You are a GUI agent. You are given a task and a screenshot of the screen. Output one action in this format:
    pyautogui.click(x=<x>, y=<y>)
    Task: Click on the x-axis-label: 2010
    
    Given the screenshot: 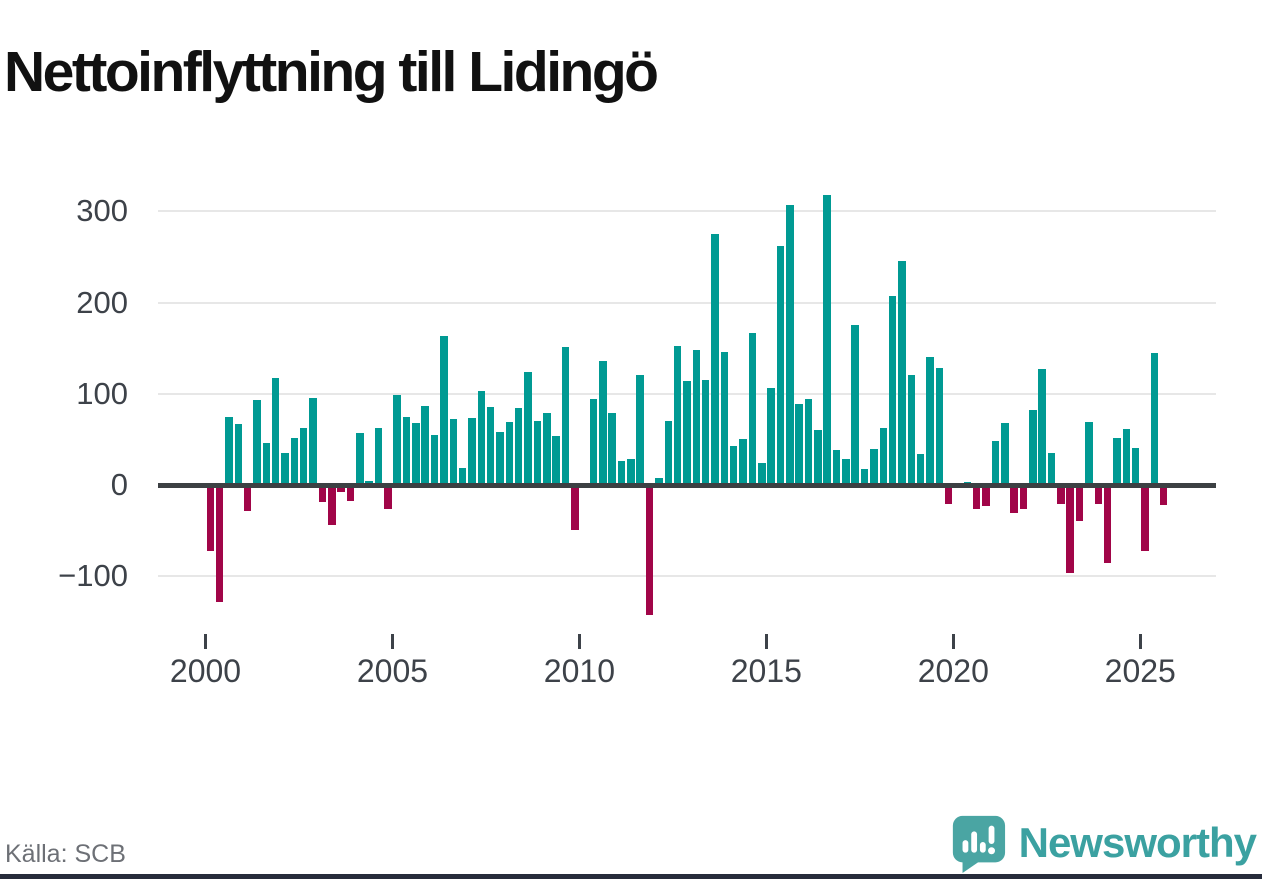 What is the action you would take?
    pyautogui.click(x=579, y=671)
    